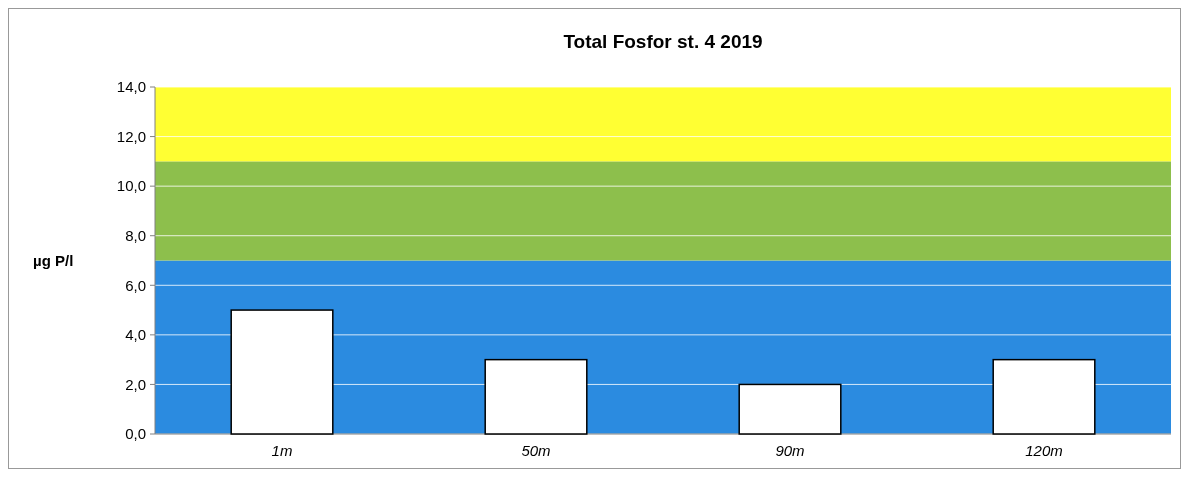 The height and width of the screenshot is (477, 1189). I want to click on y-tick-label: 0,0, so click(135, 434).